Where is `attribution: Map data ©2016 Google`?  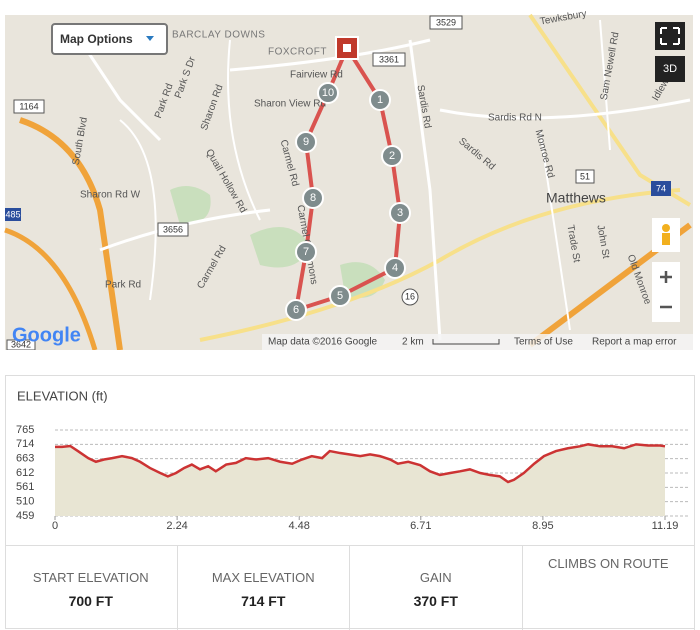 attribution: Map data ©2016 Google is located at coordinates (323, 342).